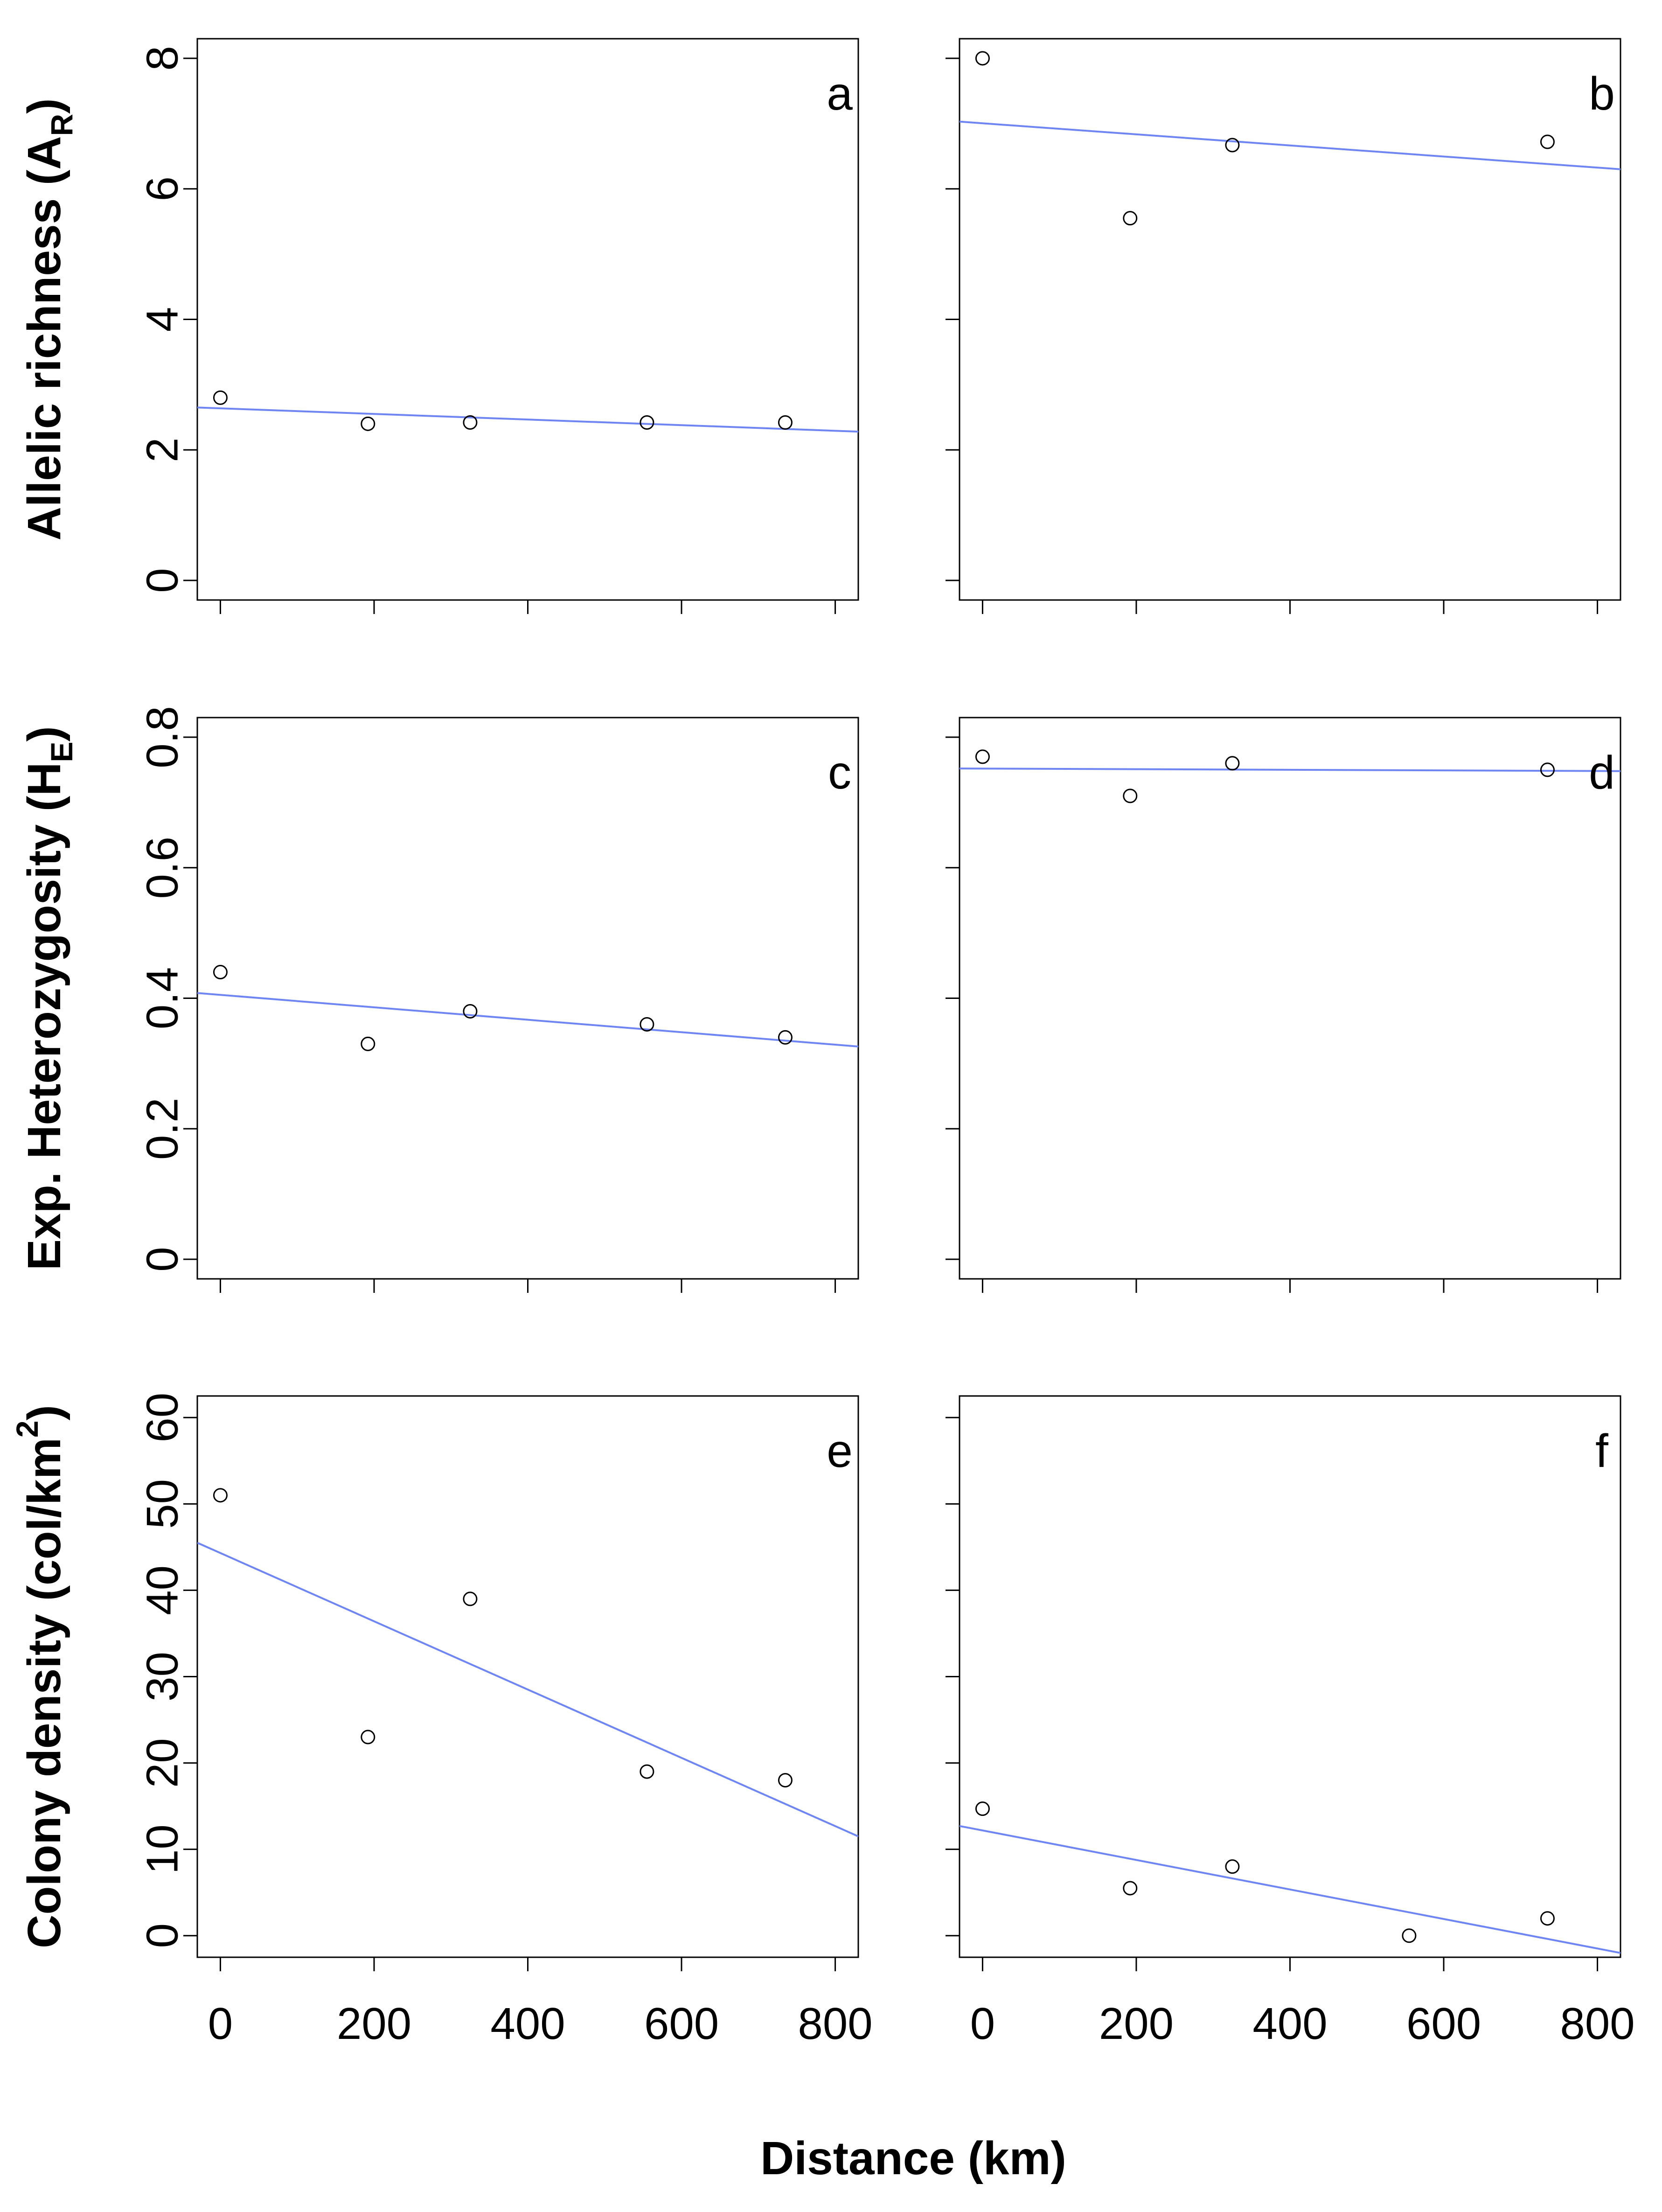  What do you see at coordinates (163, 1418) in the screenshot?
I see `y-tick-label: 60` at bounding box center [163, 1418].